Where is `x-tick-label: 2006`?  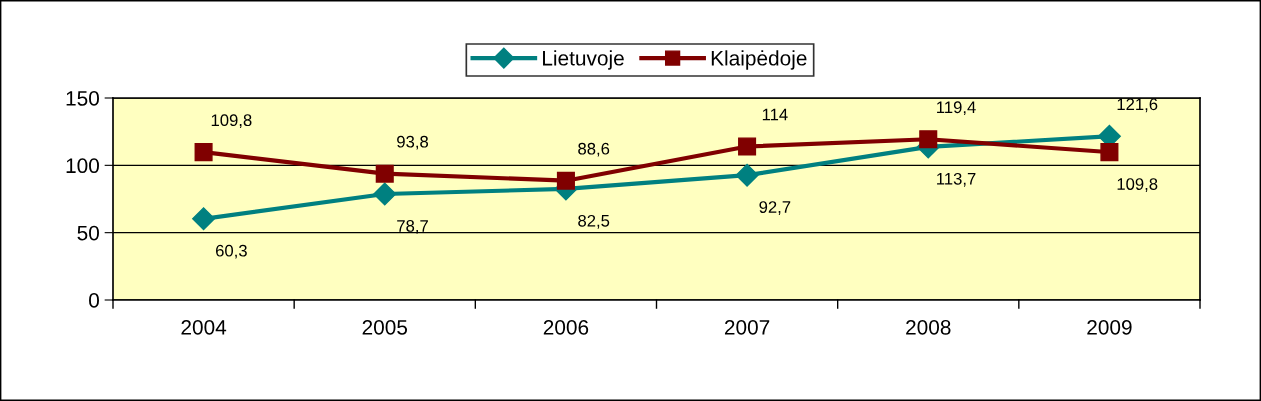 x-tick-label: 2006 is located at coordinates (566, 327).